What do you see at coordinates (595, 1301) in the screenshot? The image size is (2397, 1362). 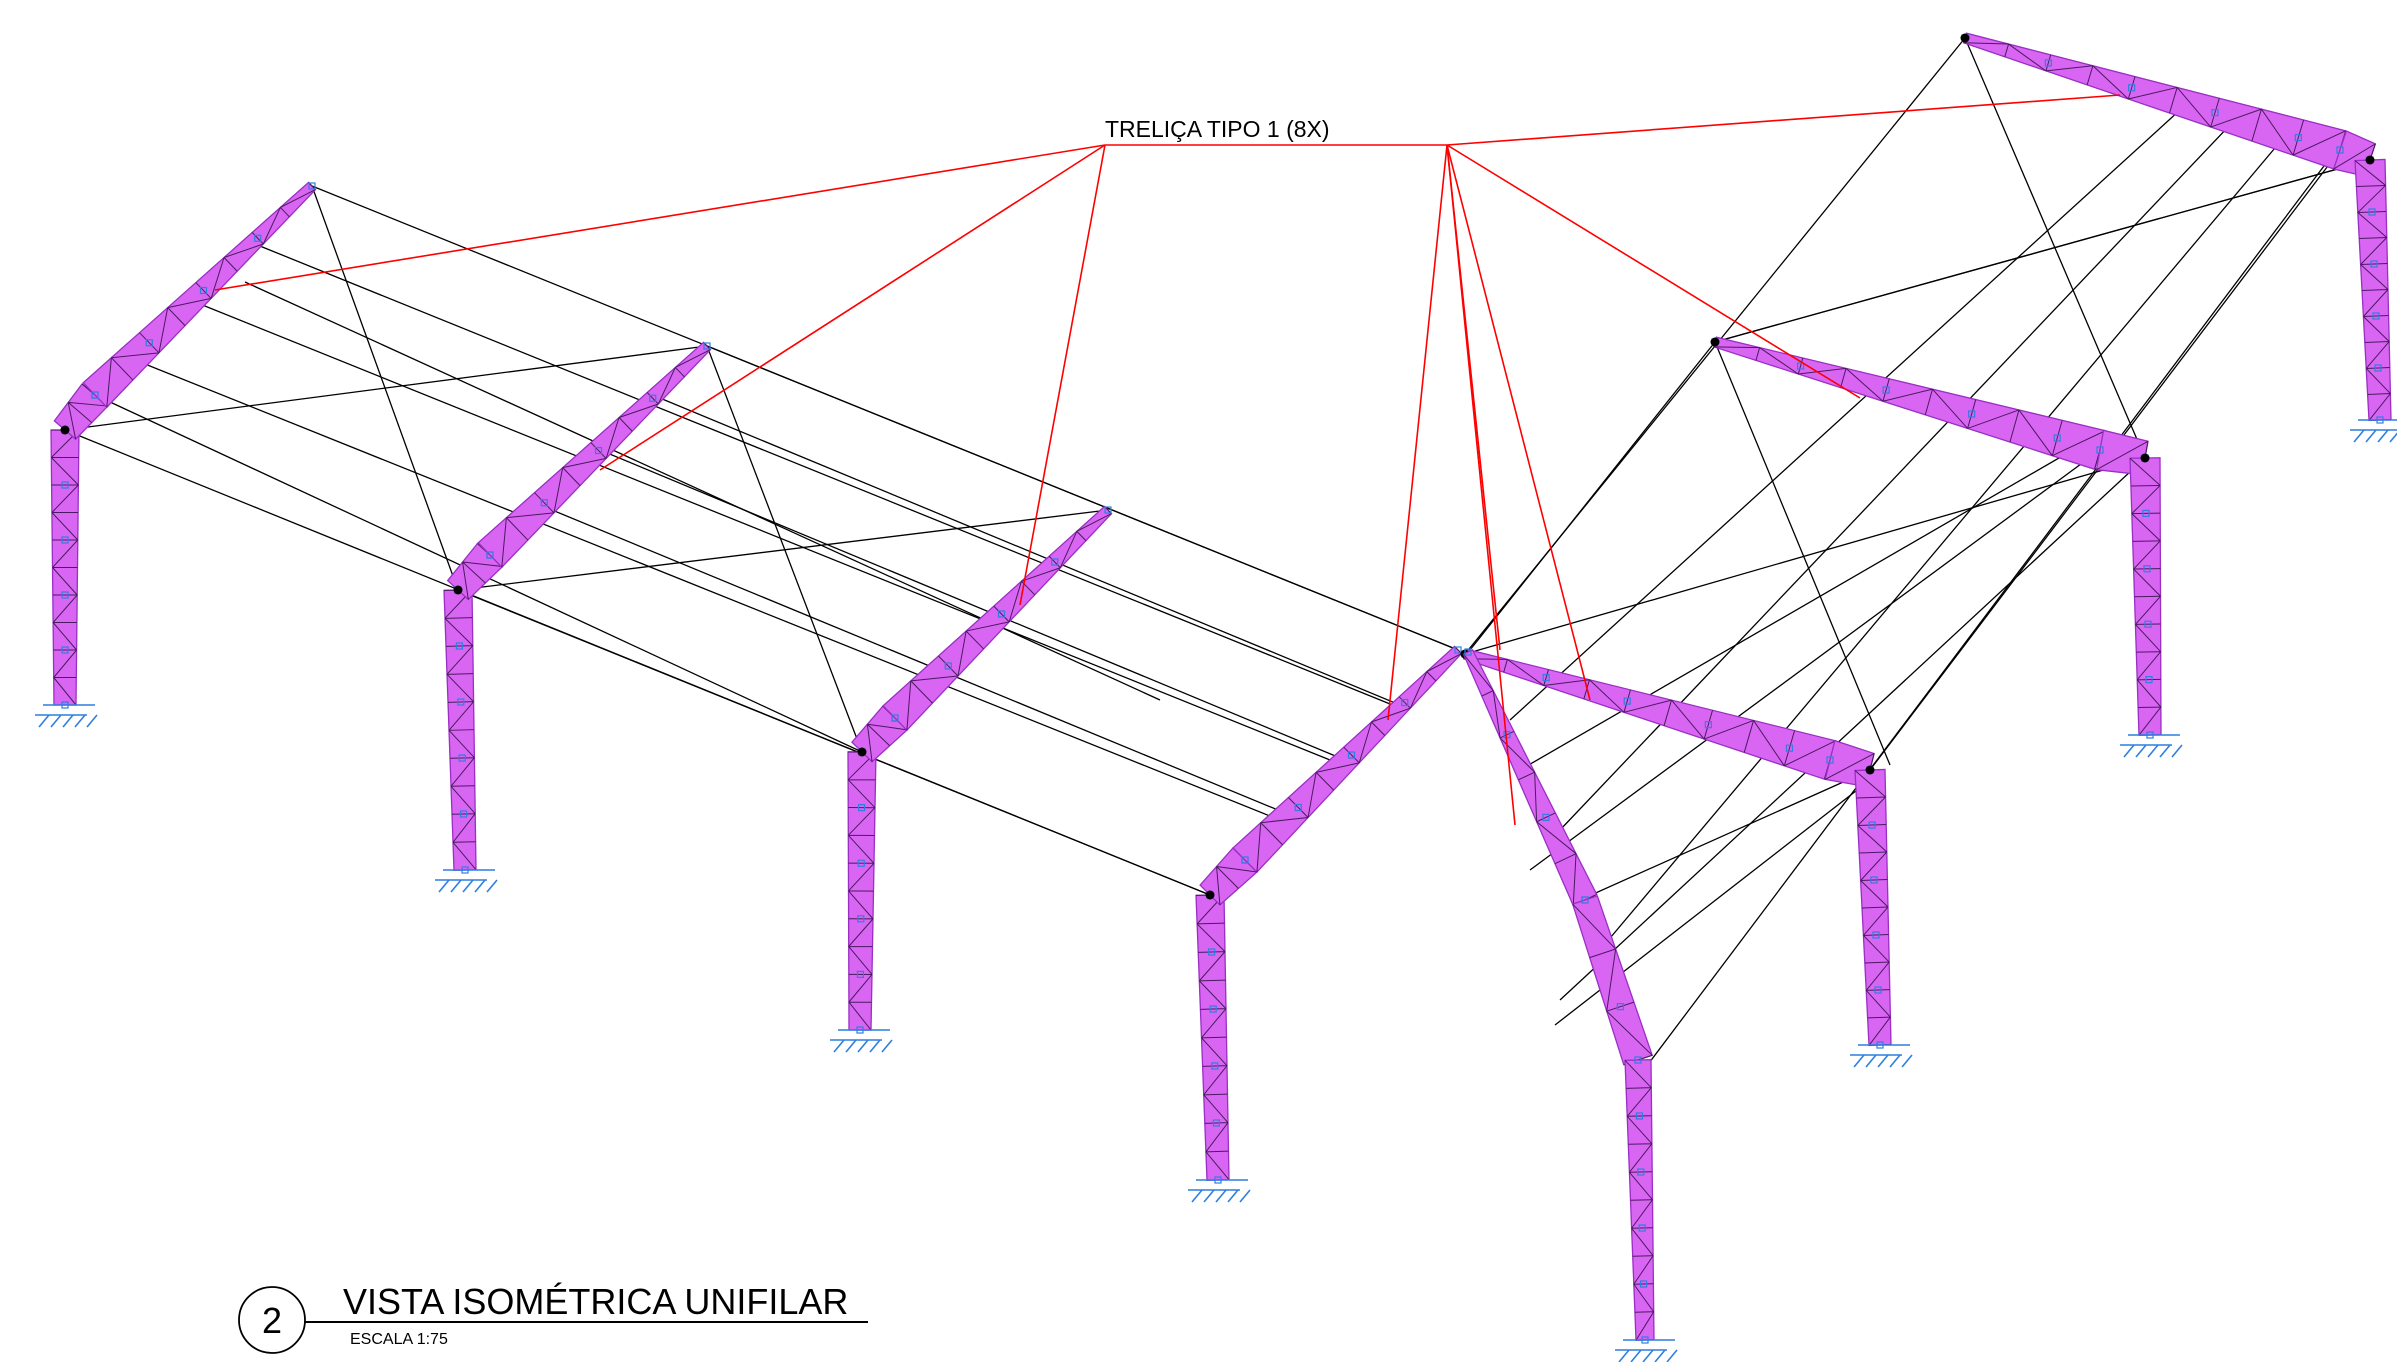 I see `view-title: VISTA ISOMÉTRICA UNIFILAR` at bounding box center [595, 1301].